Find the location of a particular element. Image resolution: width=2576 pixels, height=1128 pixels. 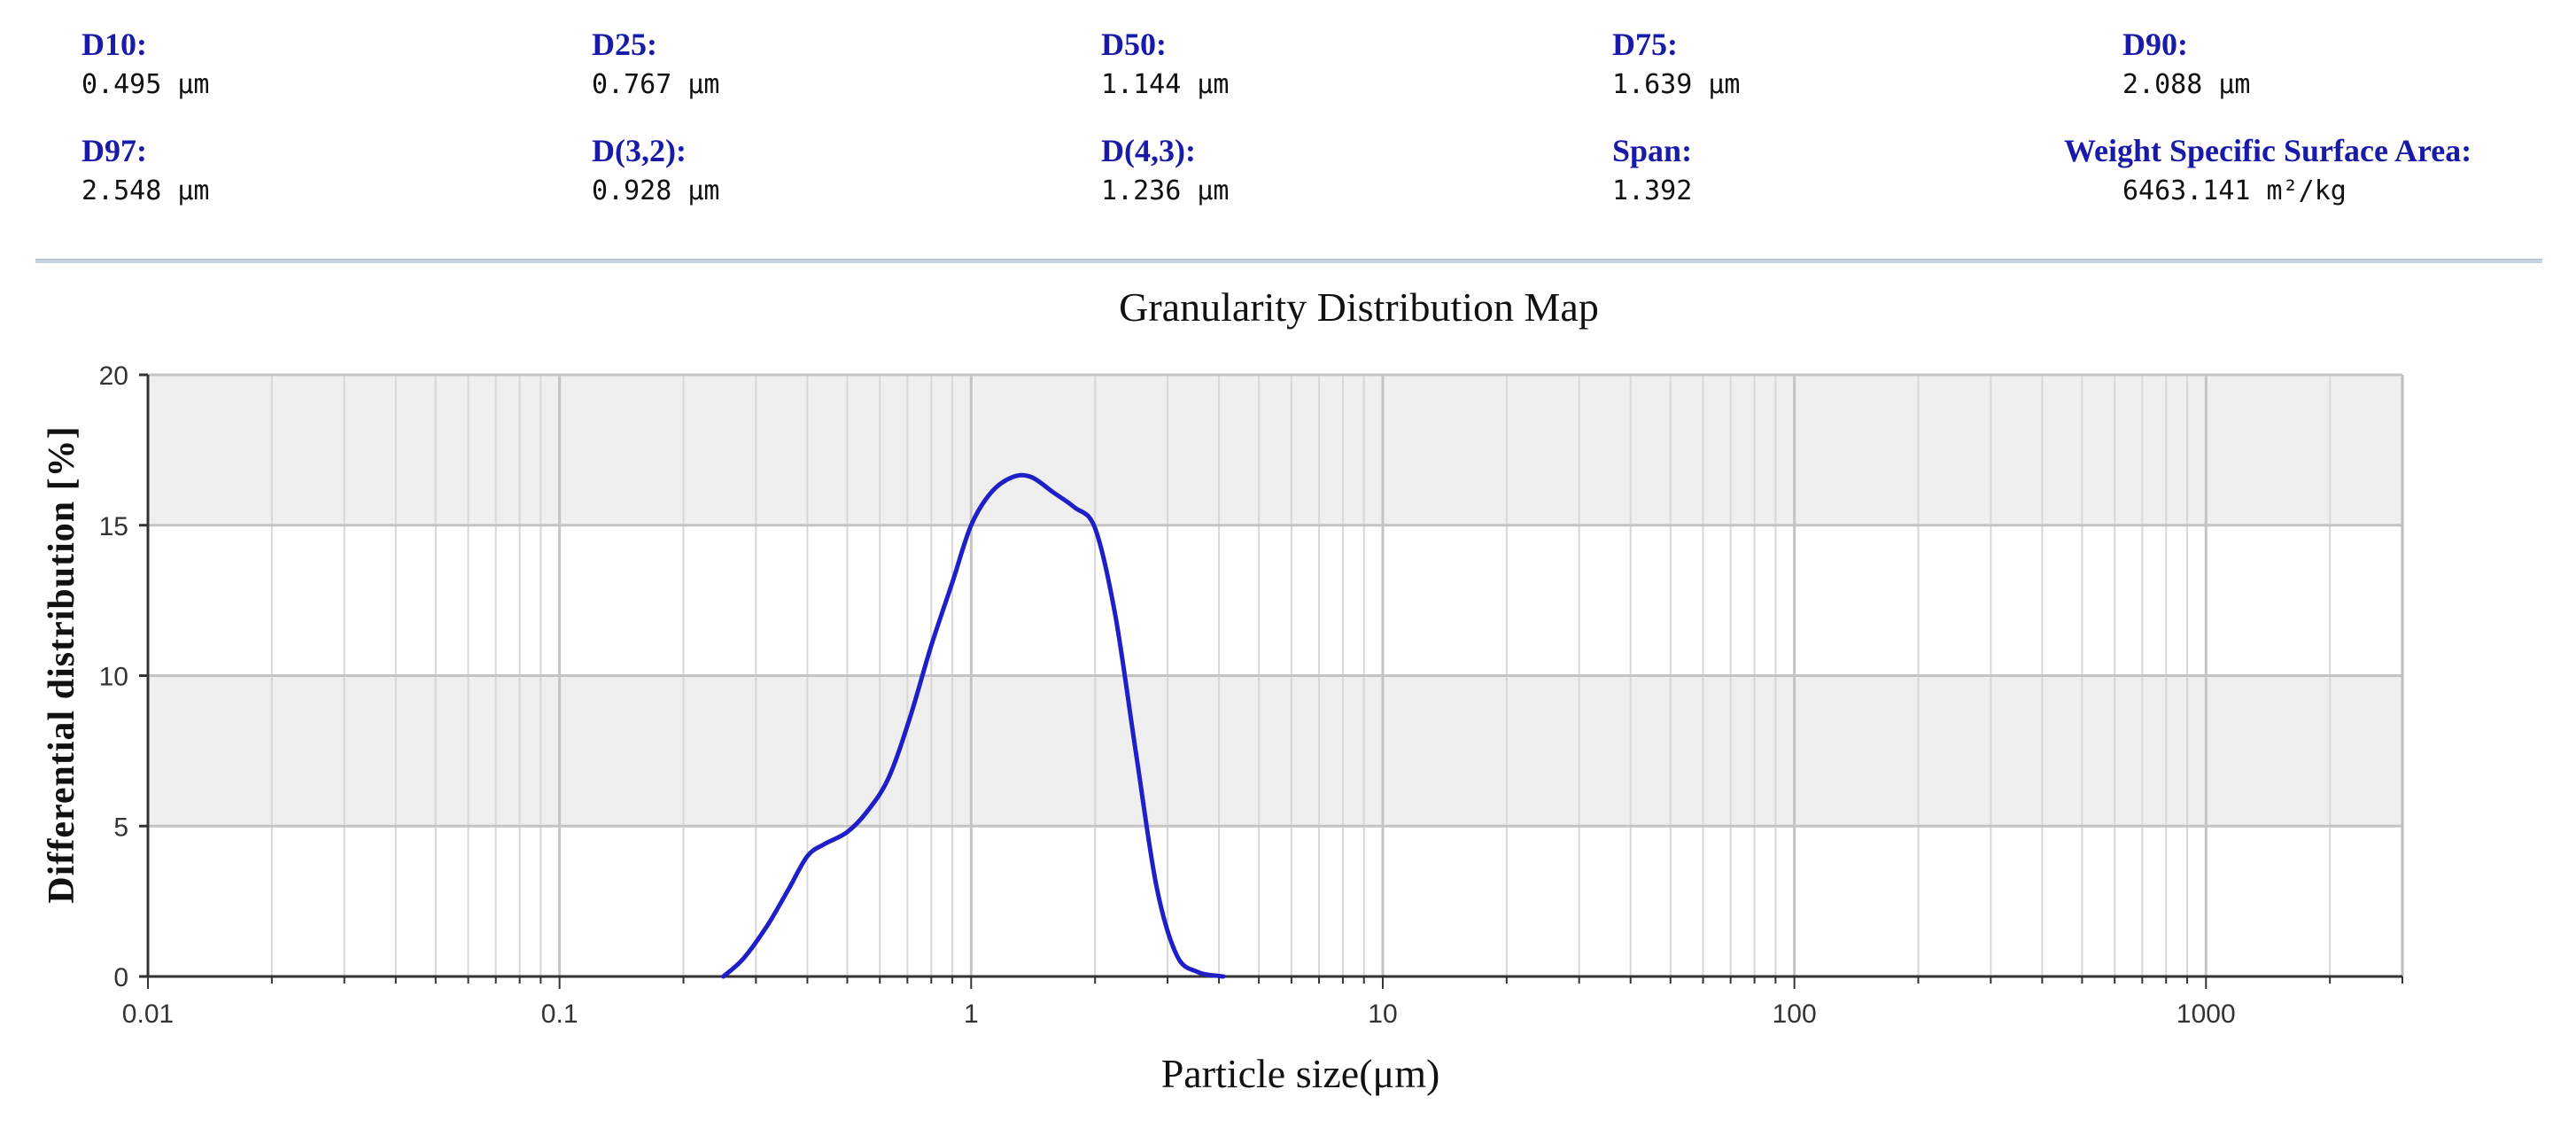

stat-value: 1.392 is located at coordinates (1652, 190).